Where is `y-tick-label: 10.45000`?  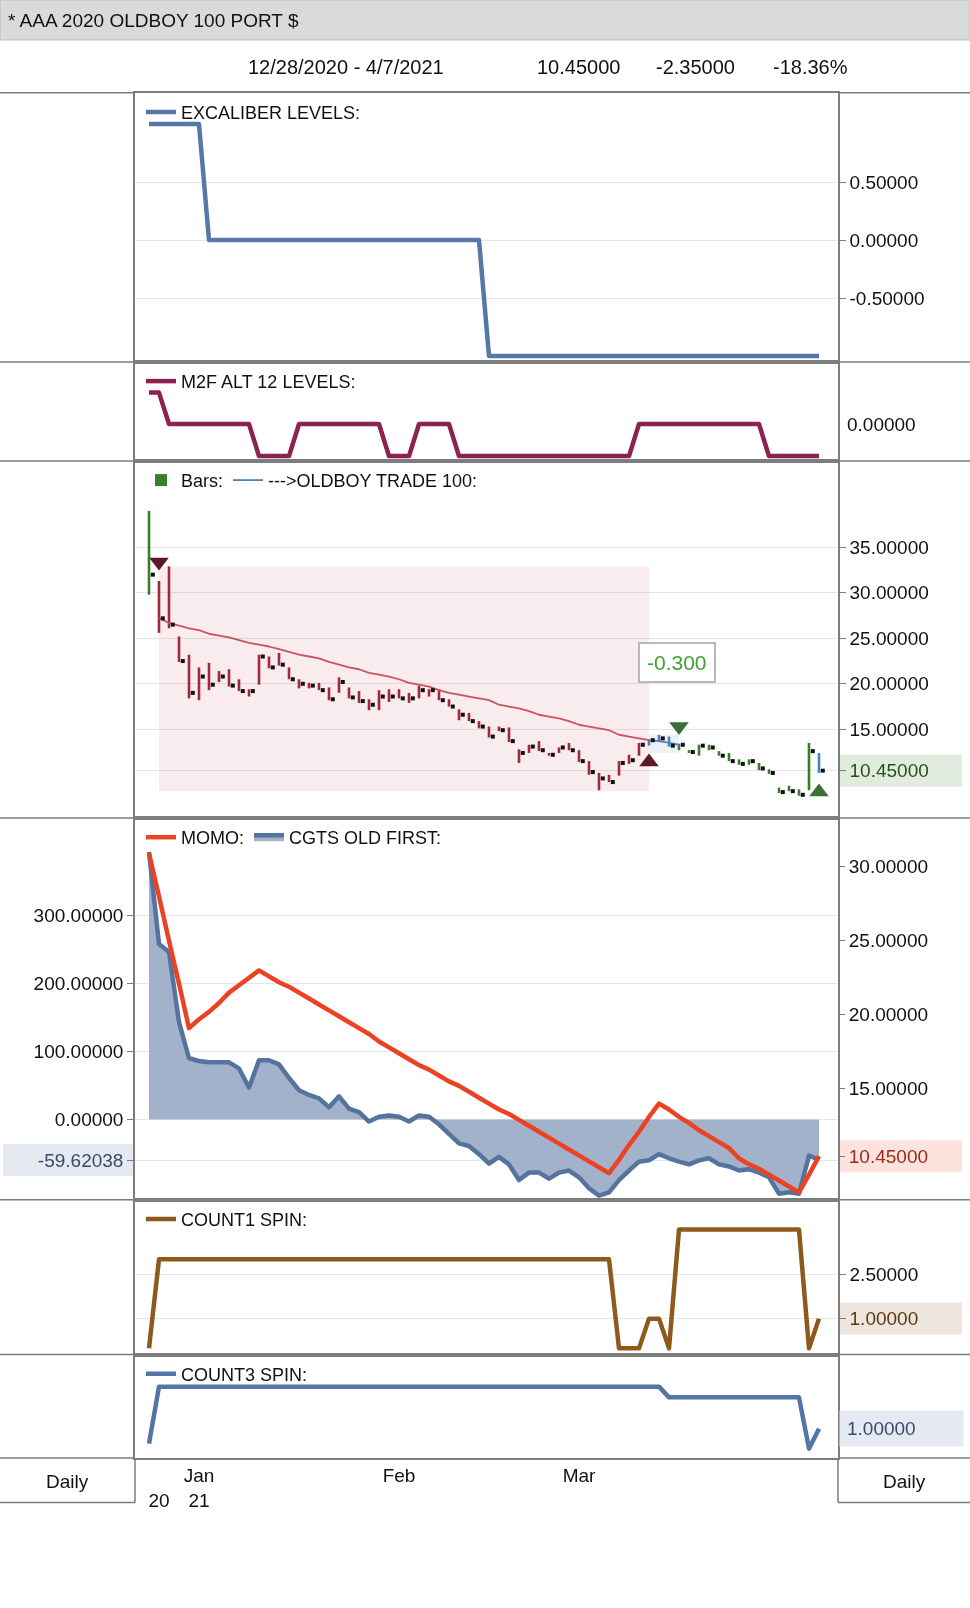 y-tick-label: 10.45000 is located at coordinates (889, 771).